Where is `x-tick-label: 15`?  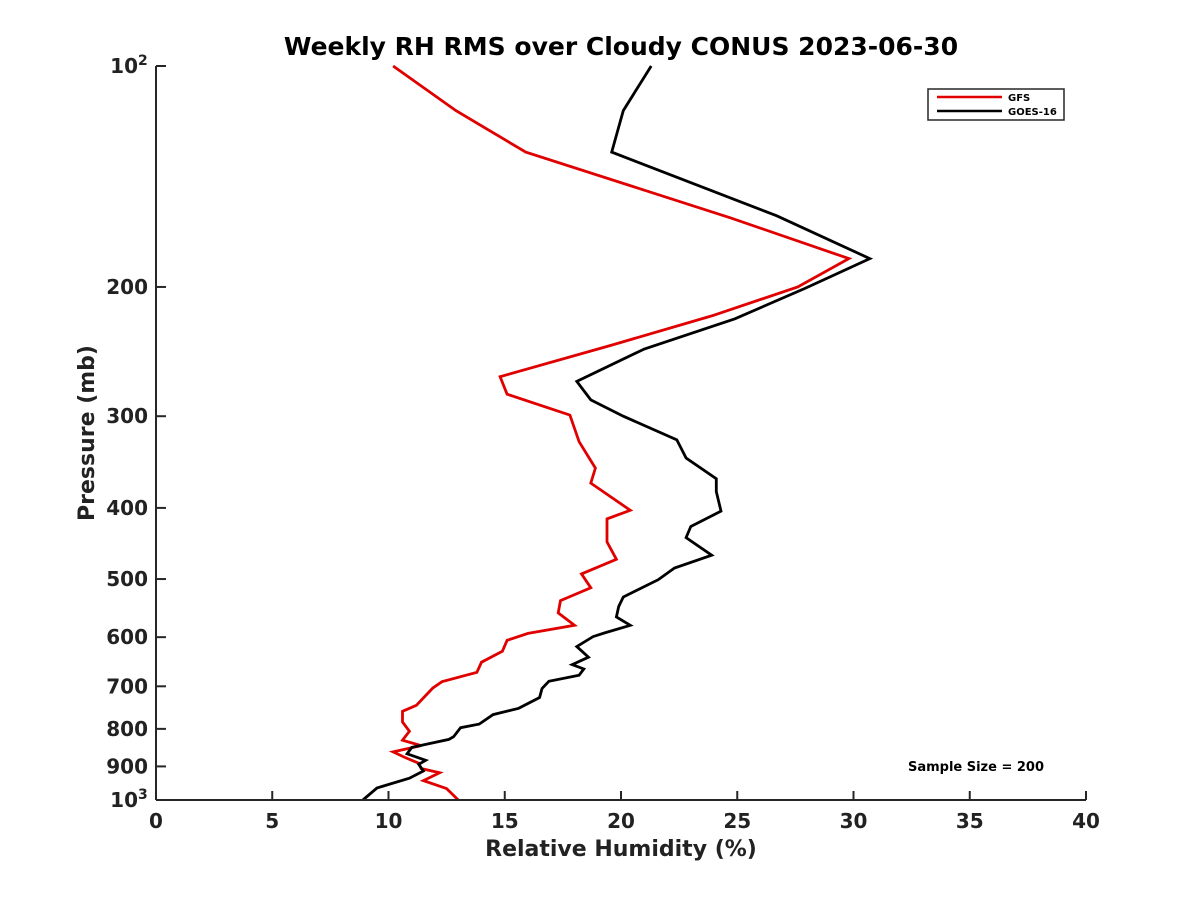 x-tick-label: 15 is located at coordinates (505, 821).